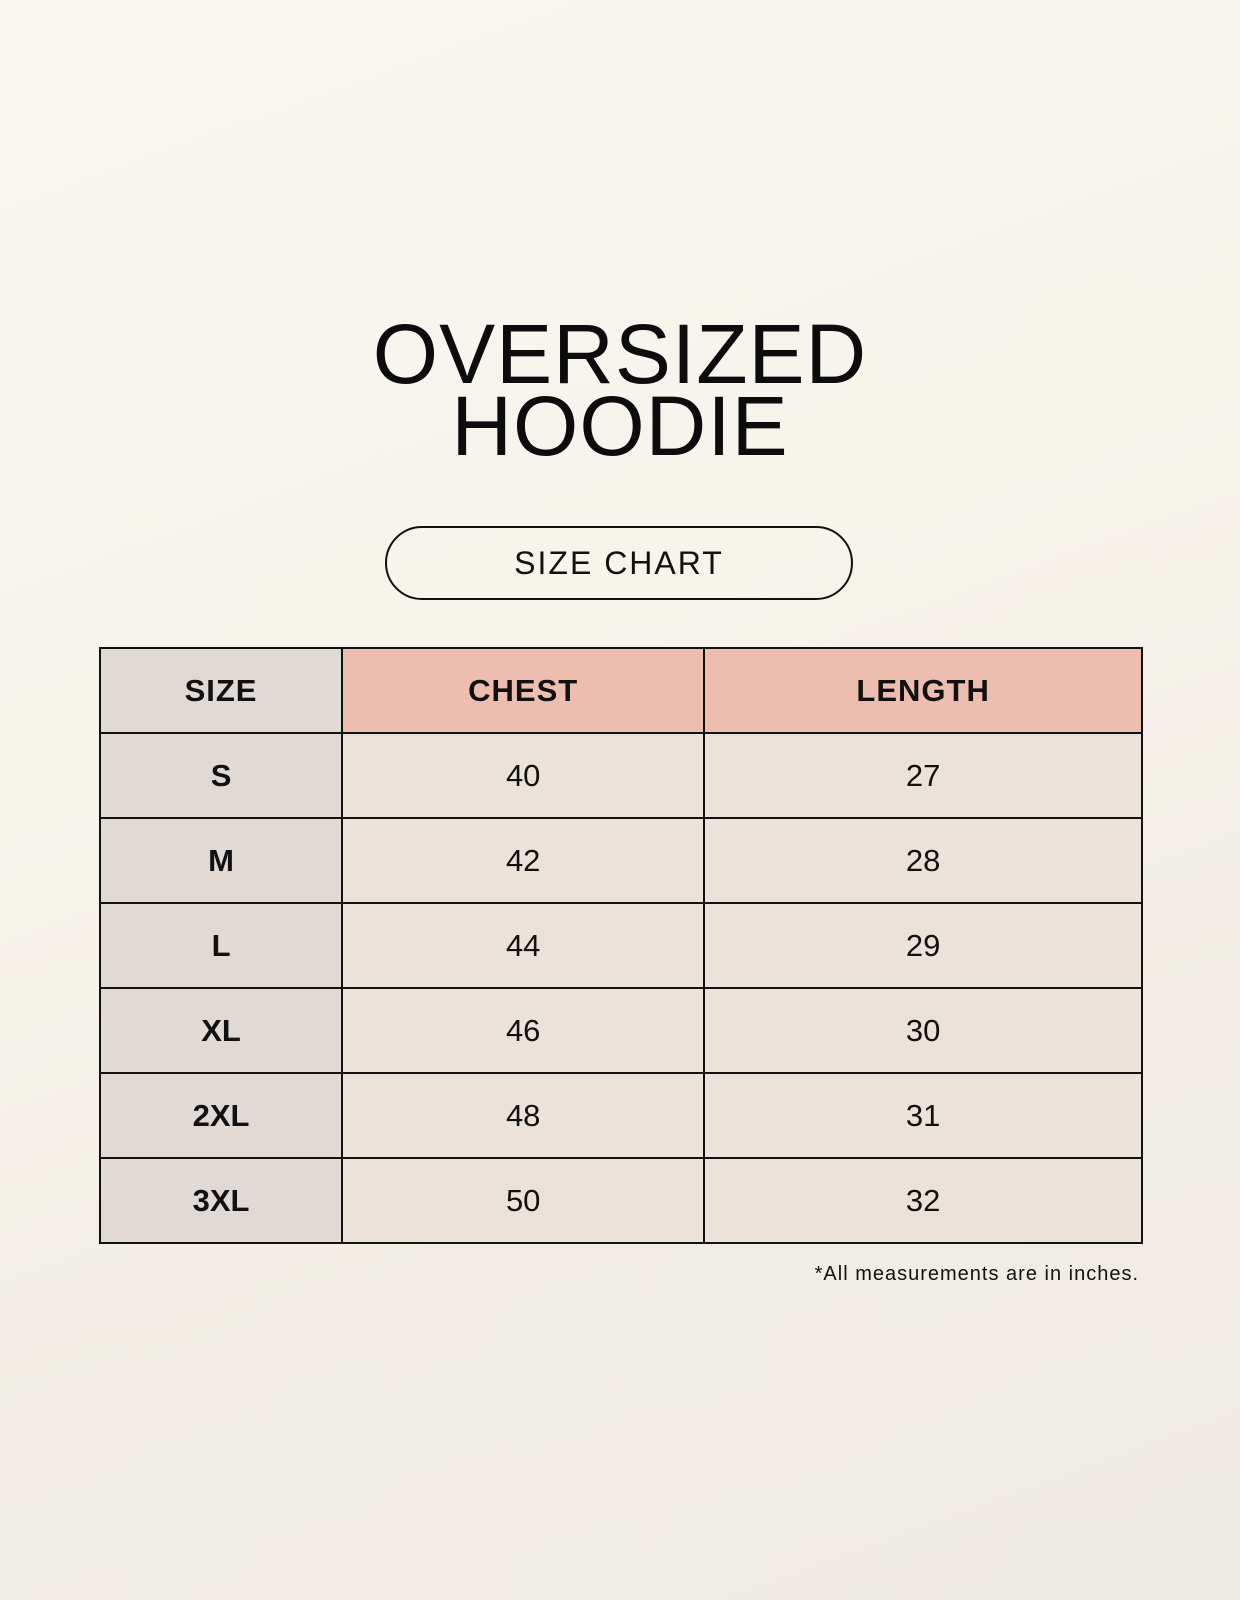  I want to click on table-header-row: SIZE CHEST LENGTH, so click(620, 690).